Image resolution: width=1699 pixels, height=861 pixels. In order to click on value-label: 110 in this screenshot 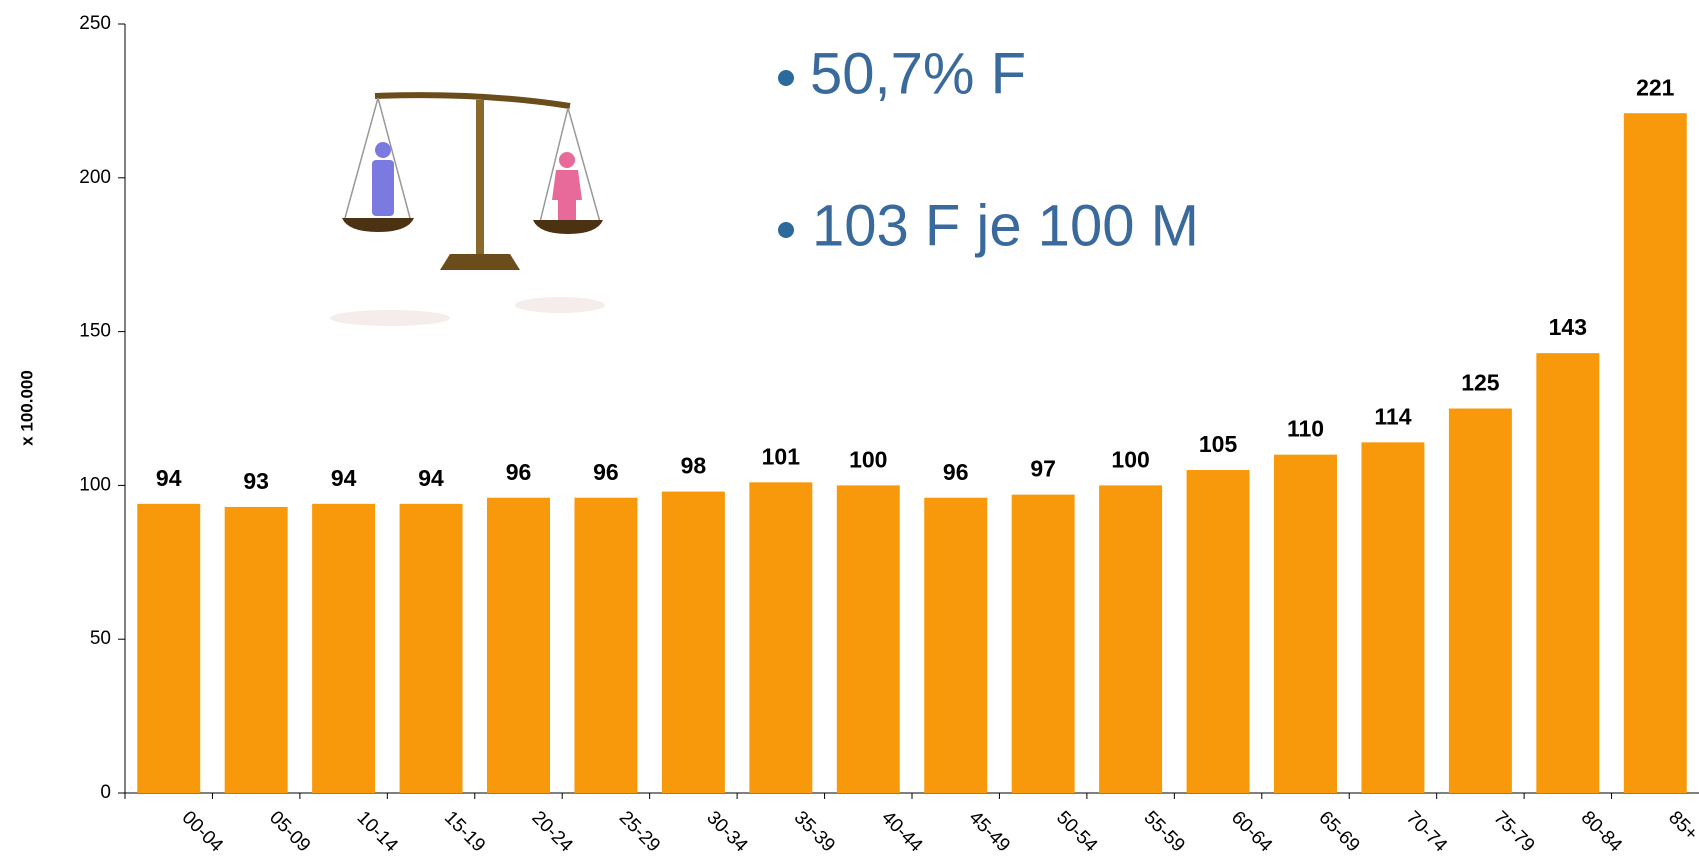, I will do `click(1305, 429)`.